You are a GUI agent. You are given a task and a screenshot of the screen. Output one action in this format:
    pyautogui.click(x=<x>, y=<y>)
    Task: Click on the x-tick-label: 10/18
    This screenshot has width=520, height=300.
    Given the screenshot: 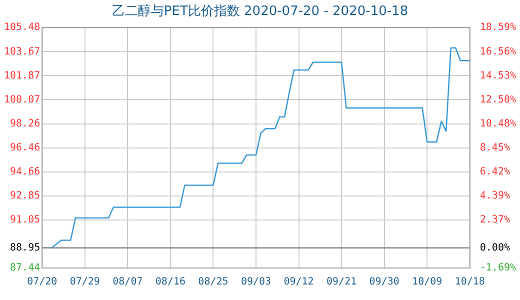 What is the action you would take?
    pyautogui.click(x=469, y=282)
    